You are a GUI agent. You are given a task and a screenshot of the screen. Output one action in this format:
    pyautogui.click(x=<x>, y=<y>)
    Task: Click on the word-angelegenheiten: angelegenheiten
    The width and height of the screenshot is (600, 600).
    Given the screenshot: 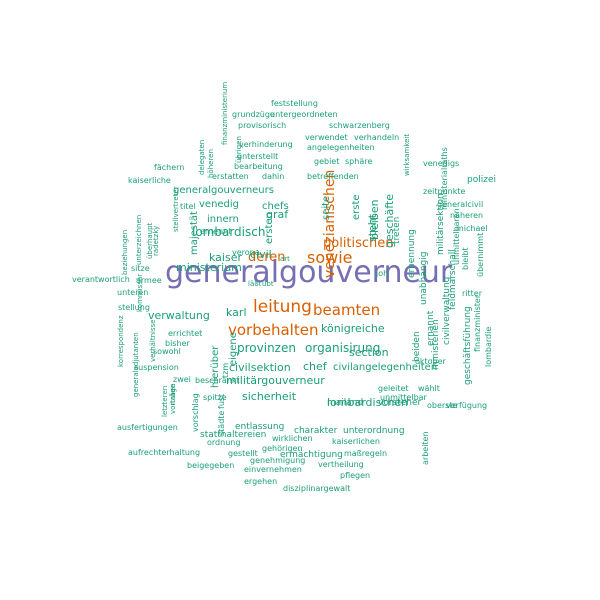 What is the action you would take?
    pyautogui.click(x=341, y=147)
    